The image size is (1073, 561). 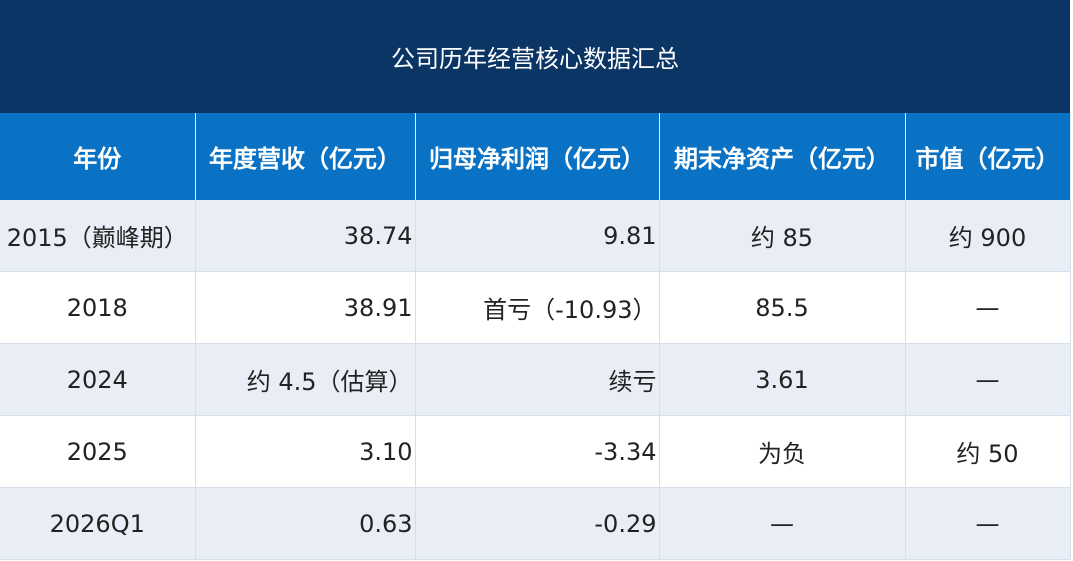 What do you see at coordinates (305, 156) in the screenshot?
I see `column-header: 年度营收（亿元）` at bounding box center [305, 156].